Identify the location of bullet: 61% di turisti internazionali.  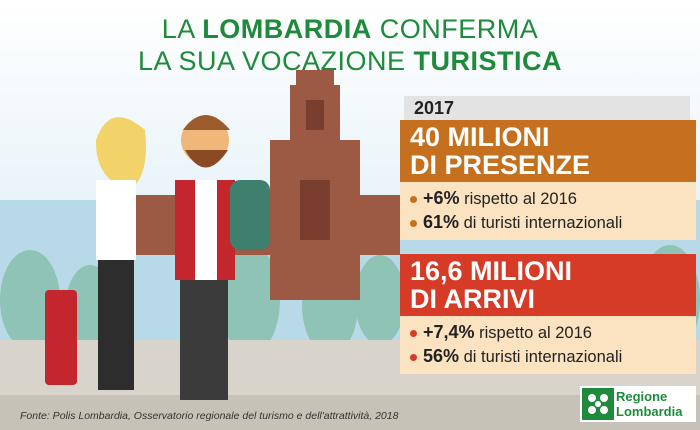
(548, 223).